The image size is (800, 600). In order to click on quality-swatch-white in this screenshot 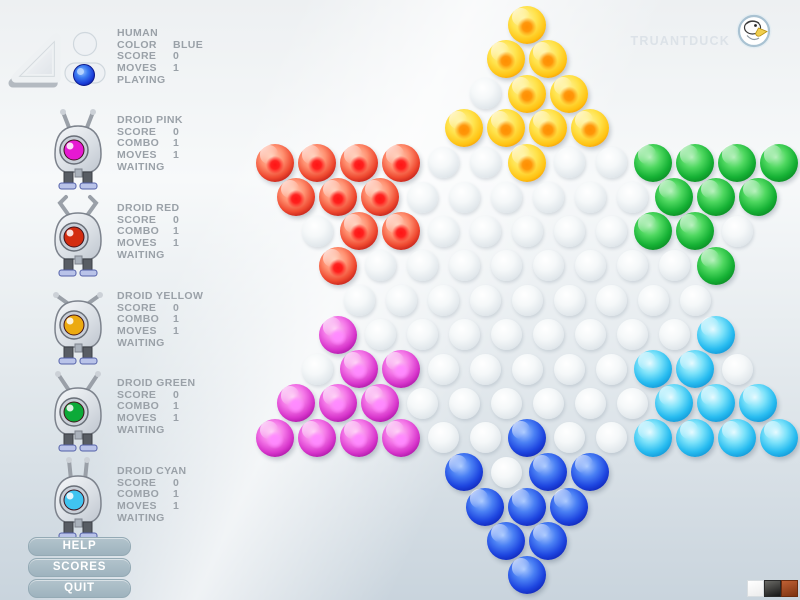, I will do `click(755, 588)`.